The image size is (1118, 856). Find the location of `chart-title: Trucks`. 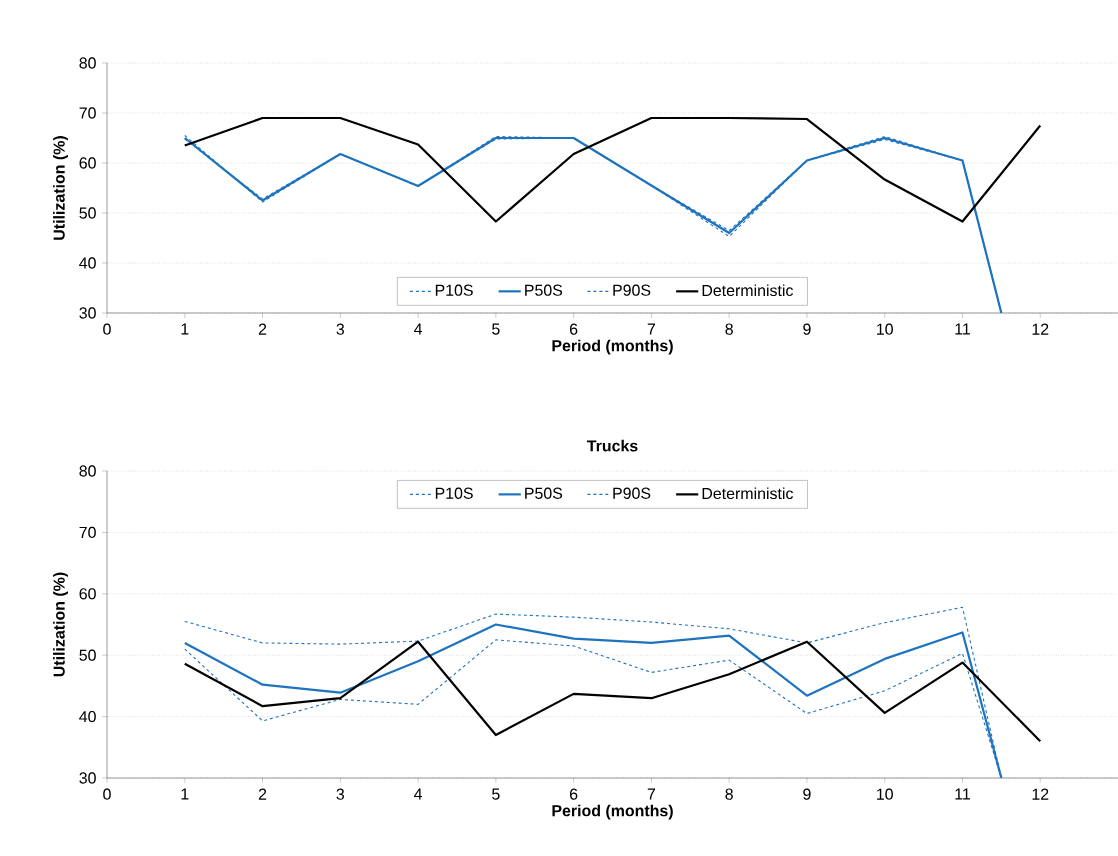

chart-title: Trucks is located at coordinates (612, 445).